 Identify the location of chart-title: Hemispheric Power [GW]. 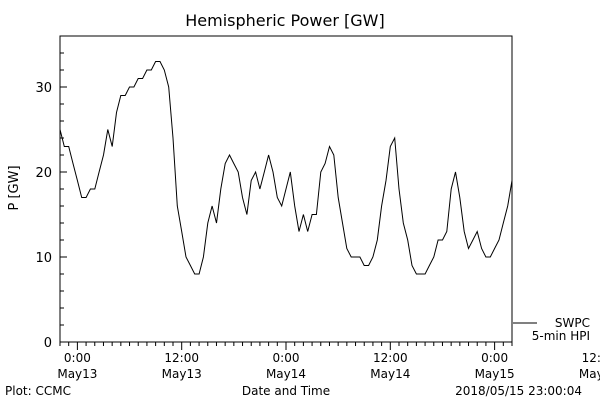
(284, 20).